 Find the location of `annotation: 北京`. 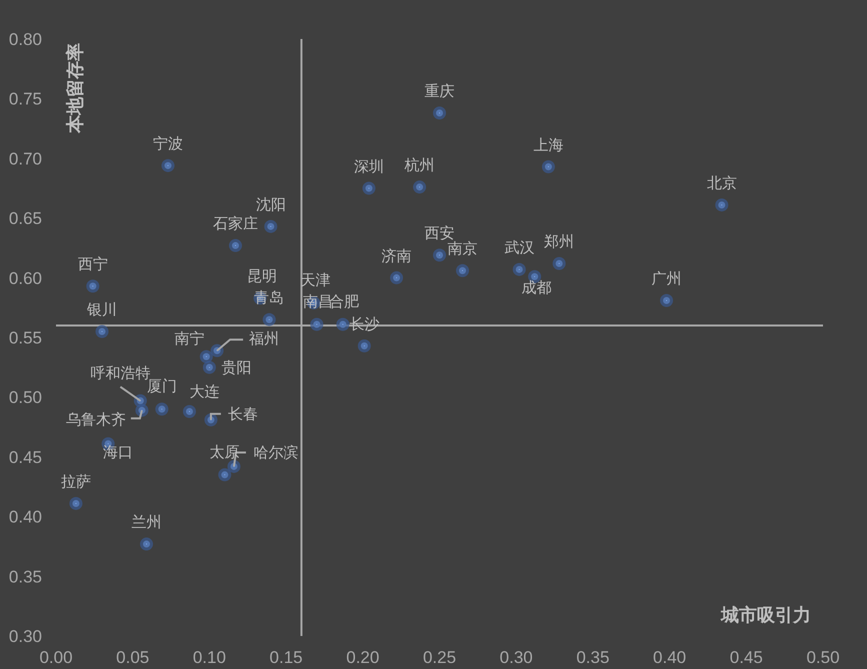

annotation: 北京 is located at coordinates (721, 183).